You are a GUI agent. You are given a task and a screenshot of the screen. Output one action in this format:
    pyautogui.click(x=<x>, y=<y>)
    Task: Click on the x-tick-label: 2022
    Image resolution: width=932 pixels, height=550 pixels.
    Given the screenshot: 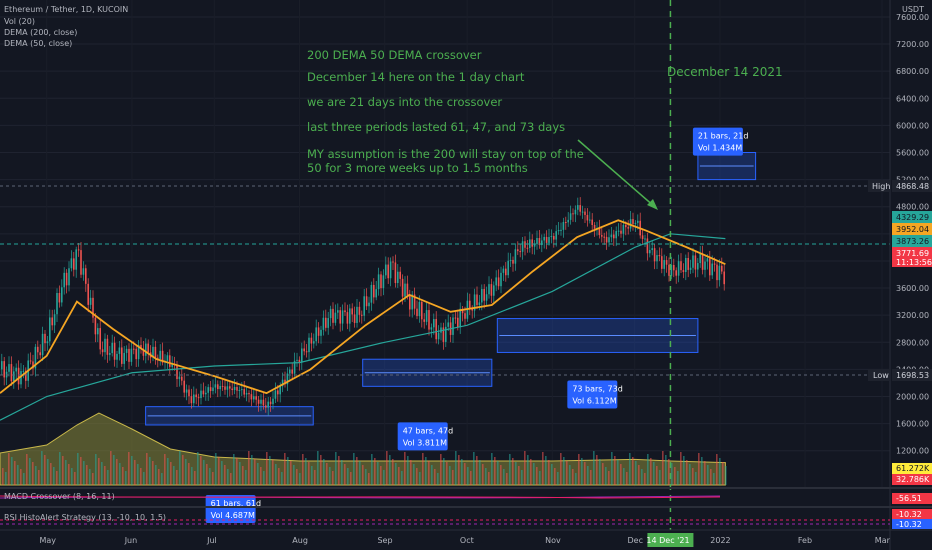 What is the action you would take?
    pyautogui.click(x=720, y=540)
    